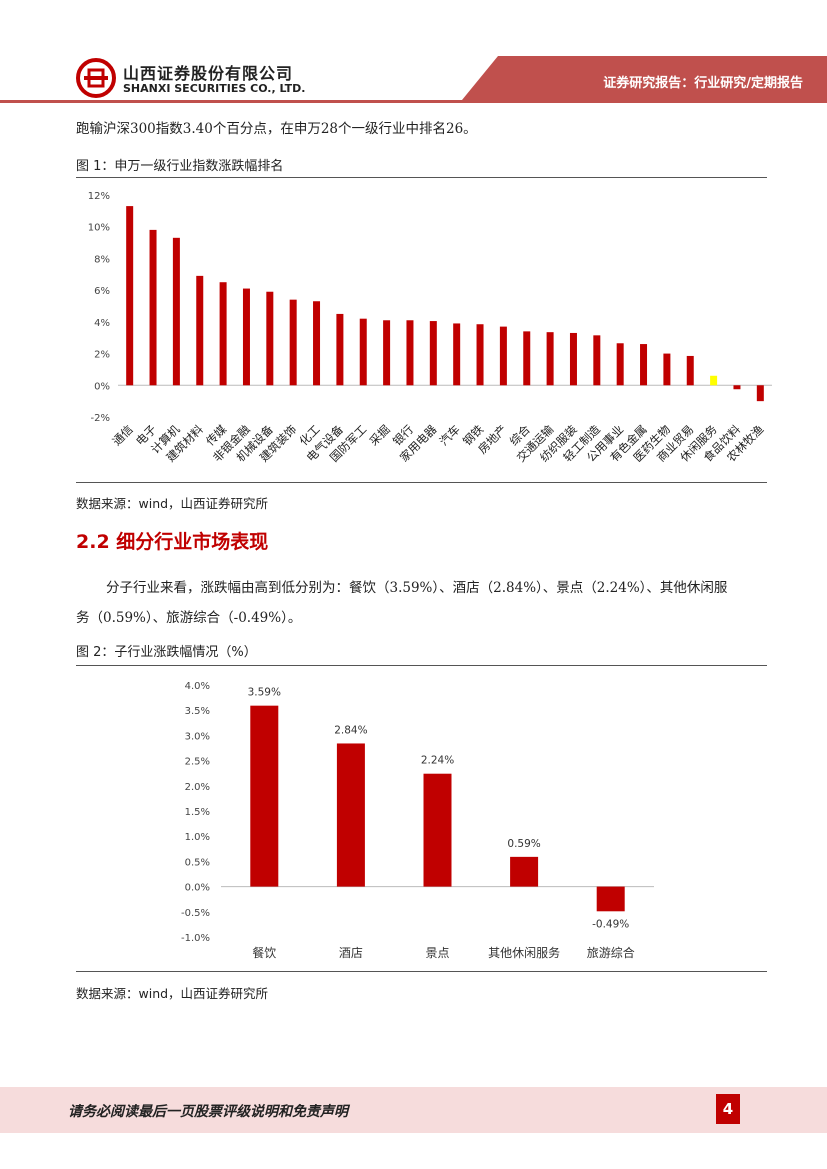 Image resolution: width=827 pixels, height=1169 pixels. Describe the element at coordinates (197, 736) in the screenshot. I see `y-tick-label: 3.0%` at that location.